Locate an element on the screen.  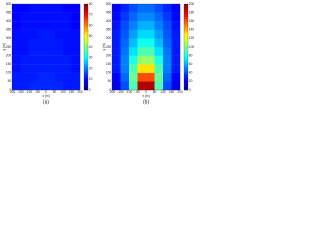
y-tick-label: 300 is located at coordinates (9, 38).